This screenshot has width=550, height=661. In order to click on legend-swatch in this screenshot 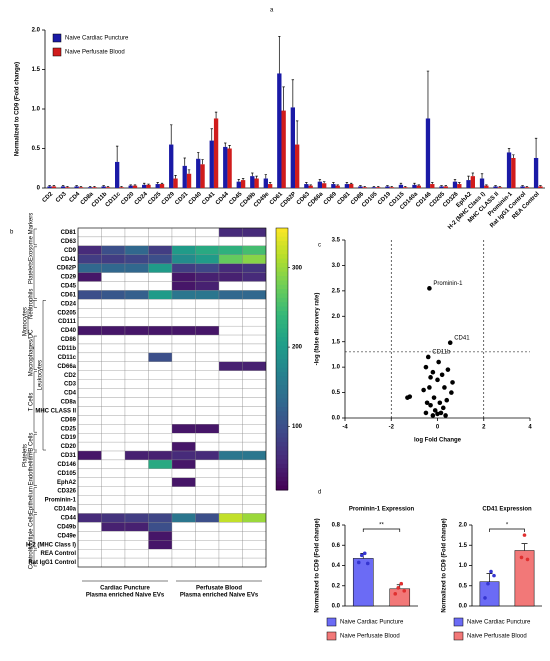, I will do `click(331, 622)`.